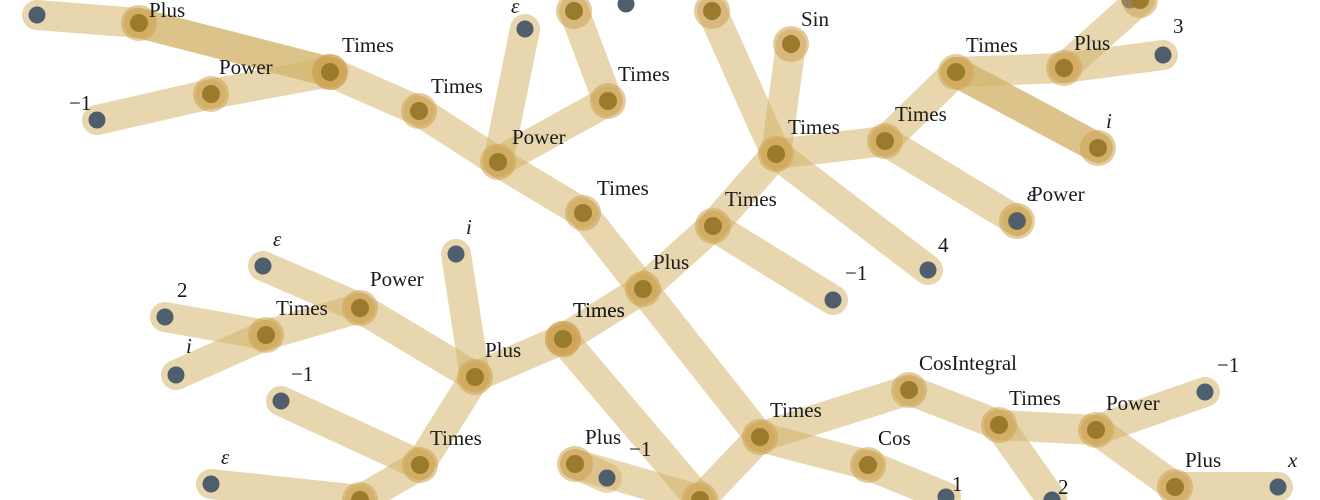 The image size is (1320, 500). I want to click on node-label: 4, so click(943, 245).